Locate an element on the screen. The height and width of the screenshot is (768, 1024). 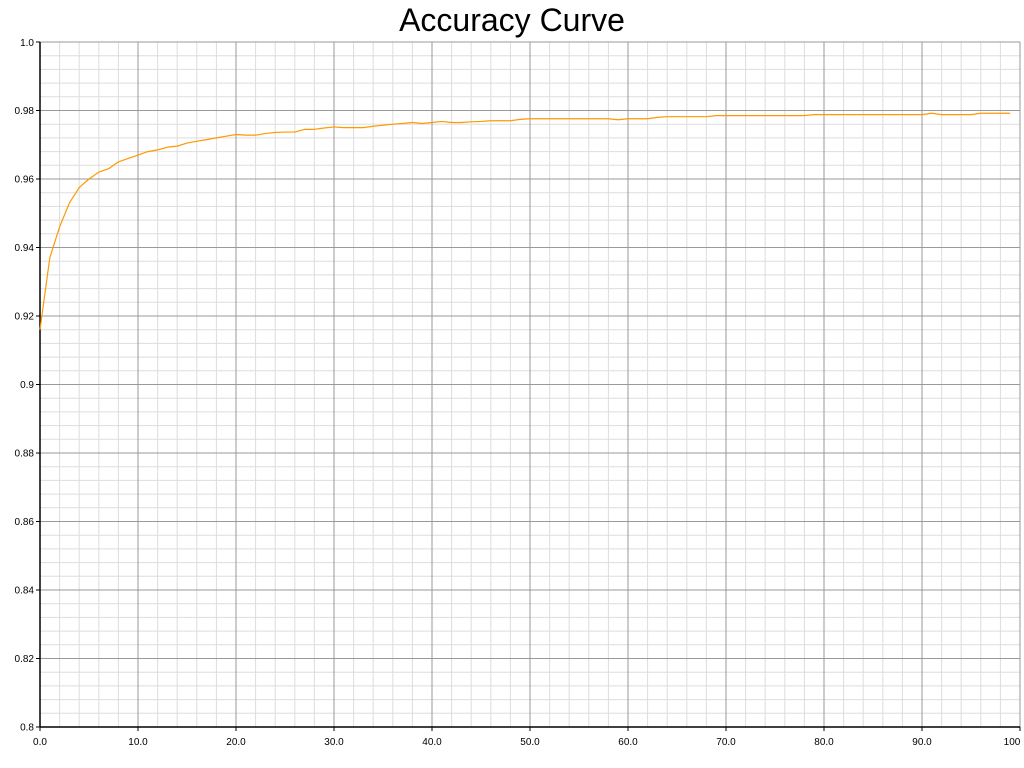
x-tick-label: 10.0 is located at coordinates (138, 742).